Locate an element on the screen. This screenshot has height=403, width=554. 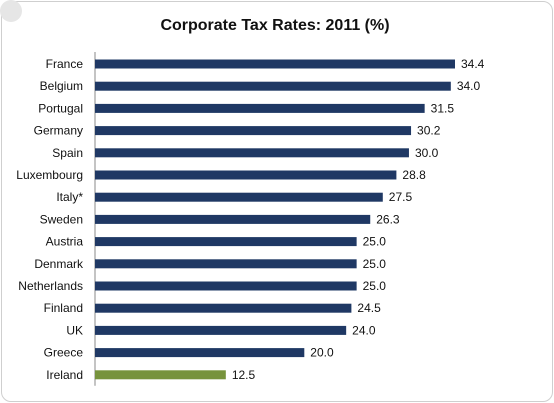
chart-title: Corporate Tax Rates: 2011 (%) is located at coordinates (274, 25).